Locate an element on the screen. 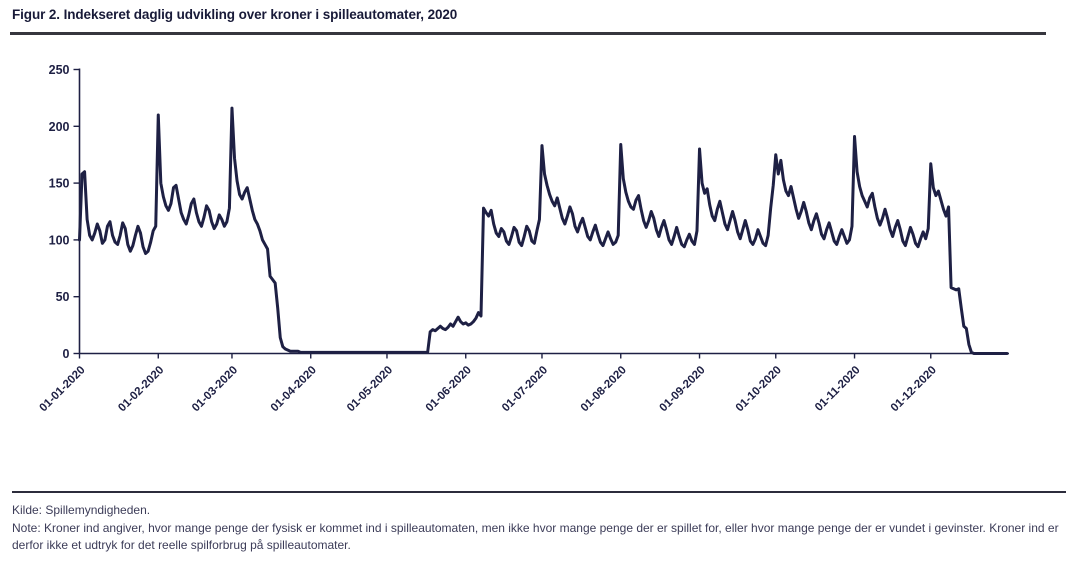 Image resolution: width=1078 pixels, height=575 pixels. x-tick-label: 01-09-2020 is located at coordinates (683, 389).